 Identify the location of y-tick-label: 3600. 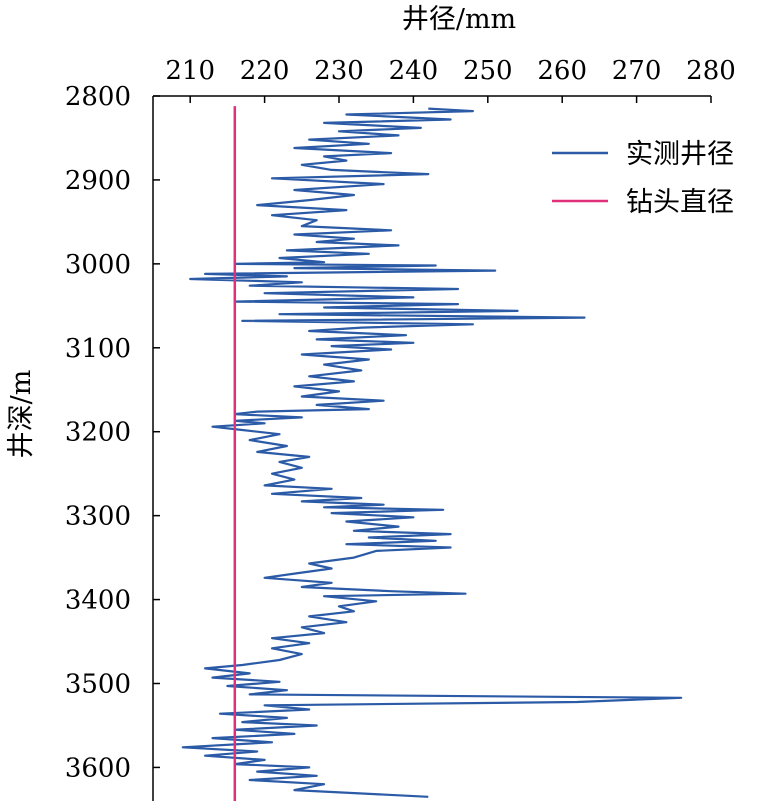
(98, 768).